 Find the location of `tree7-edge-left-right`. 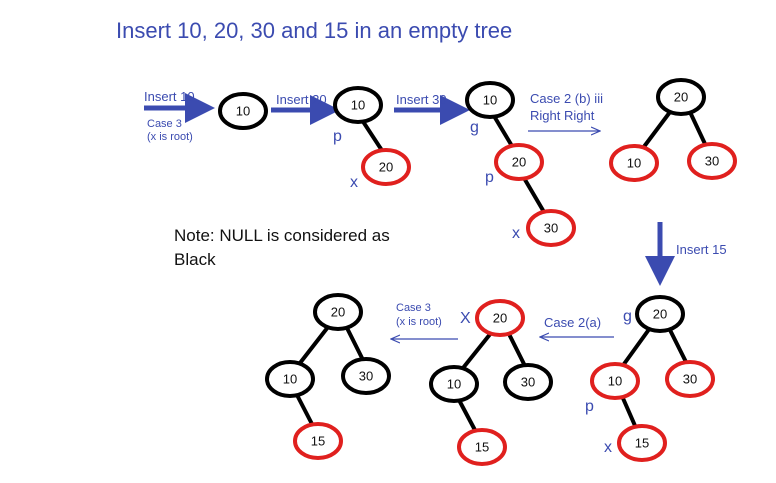

tree7-edge-left-right is located at coordinates (305, 410).